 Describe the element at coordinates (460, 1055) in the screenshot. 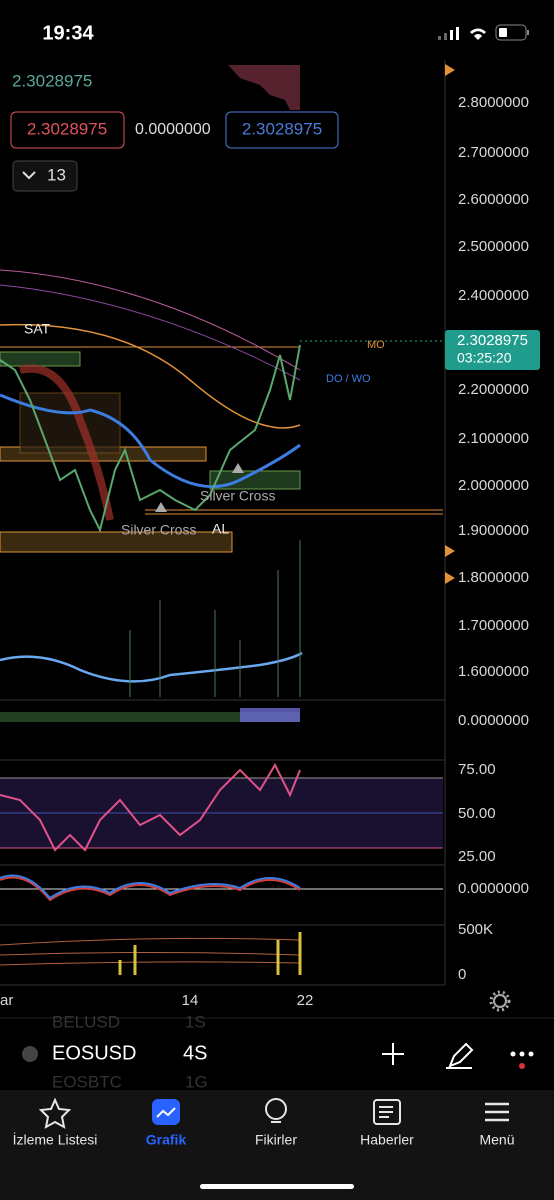

I see `draw-button` at that location.